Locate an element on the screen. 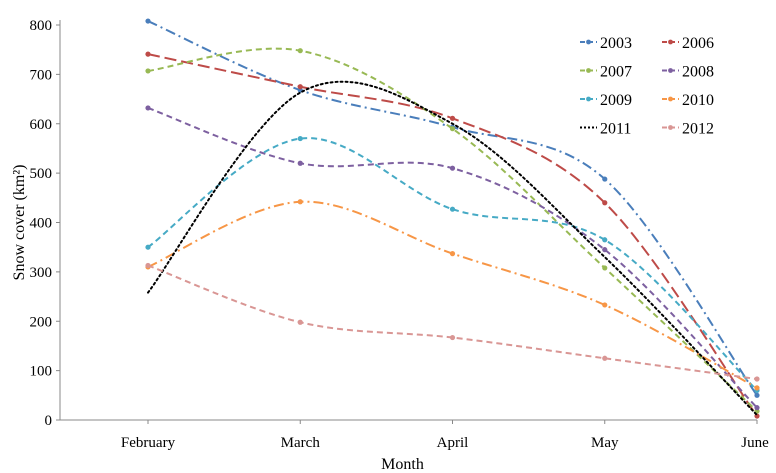  legend-label: 2009 is located at coordinates (616, 100).